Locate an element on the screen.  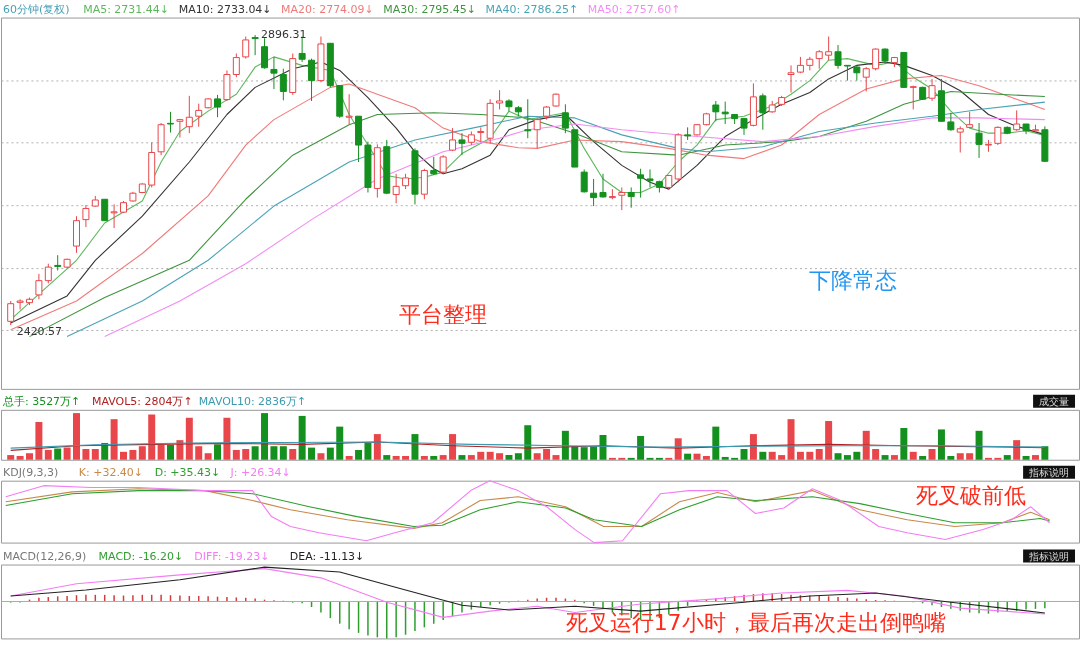
text: MA20: 2774.09↓ is located at coordinates (327, 9).